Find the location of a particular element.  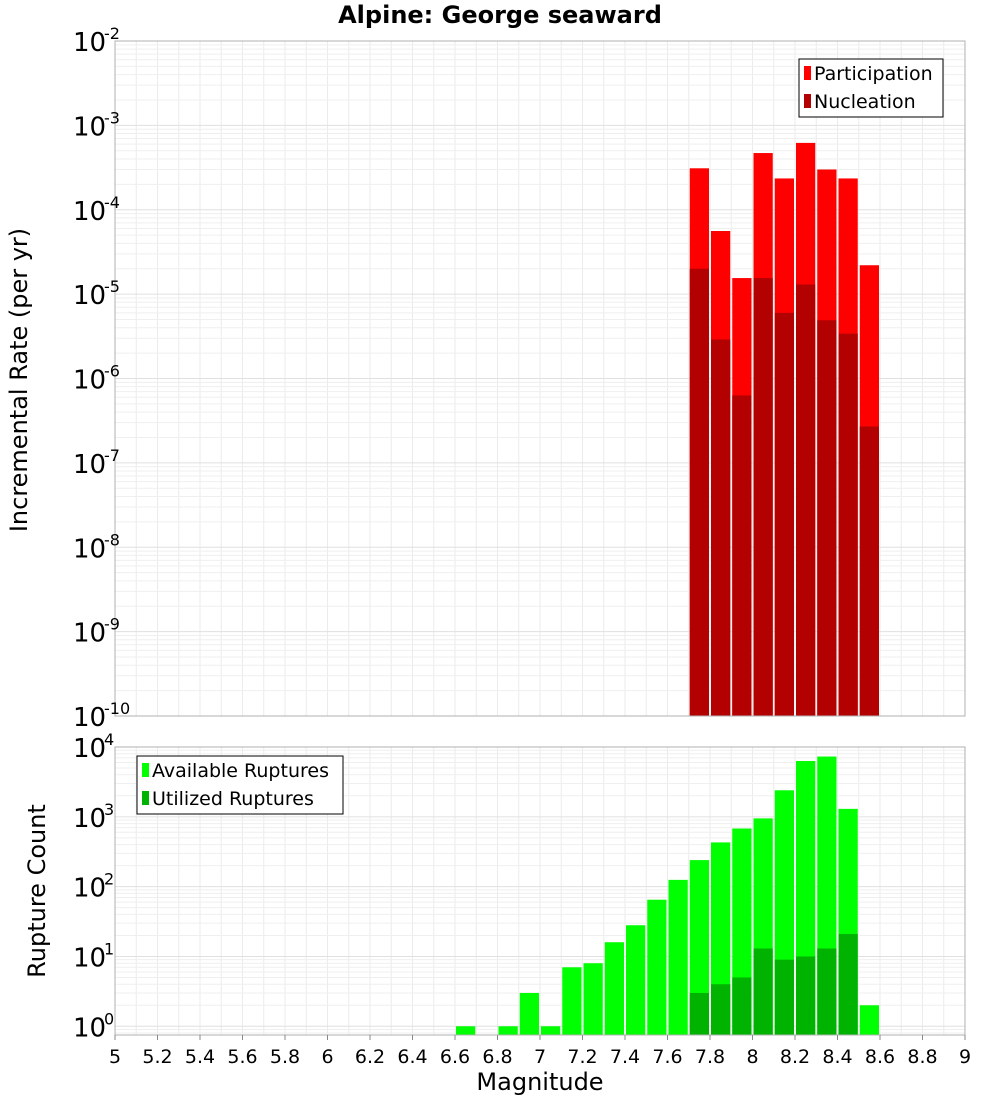

top-bars is located at coordinates (784, 429).